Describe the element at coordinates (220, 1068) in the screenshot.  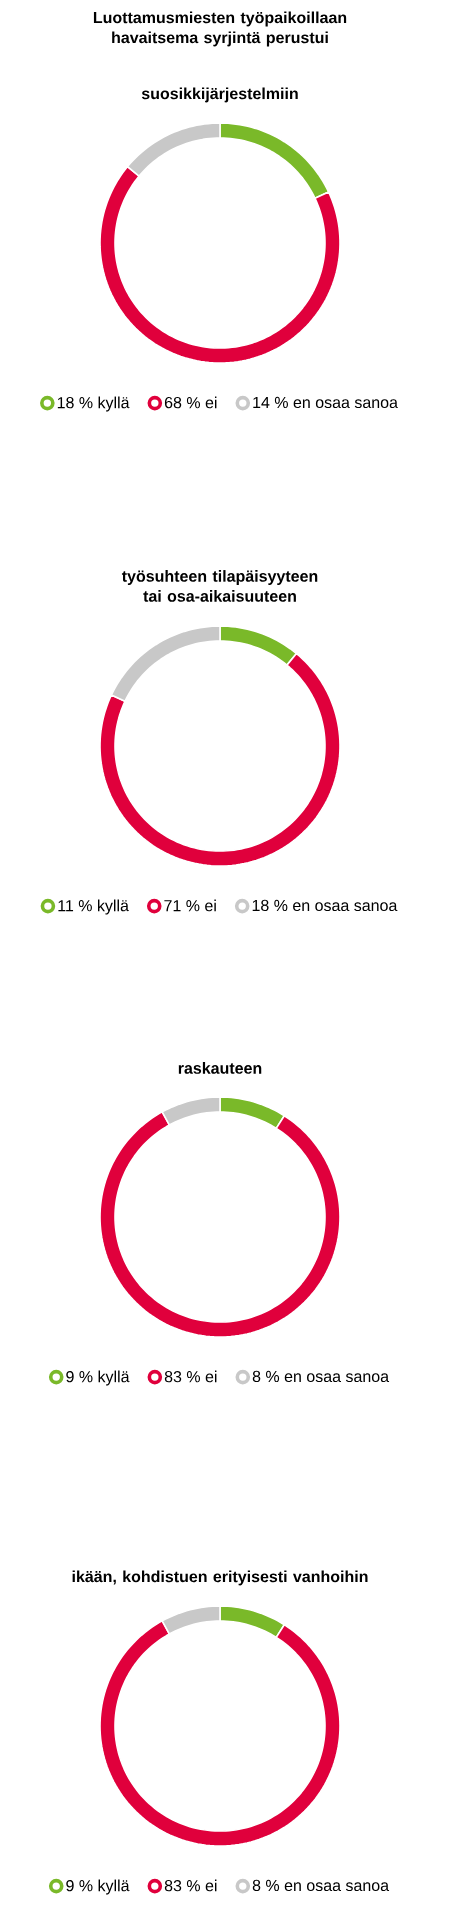
I see `chart-title: raskauteen` at that location.